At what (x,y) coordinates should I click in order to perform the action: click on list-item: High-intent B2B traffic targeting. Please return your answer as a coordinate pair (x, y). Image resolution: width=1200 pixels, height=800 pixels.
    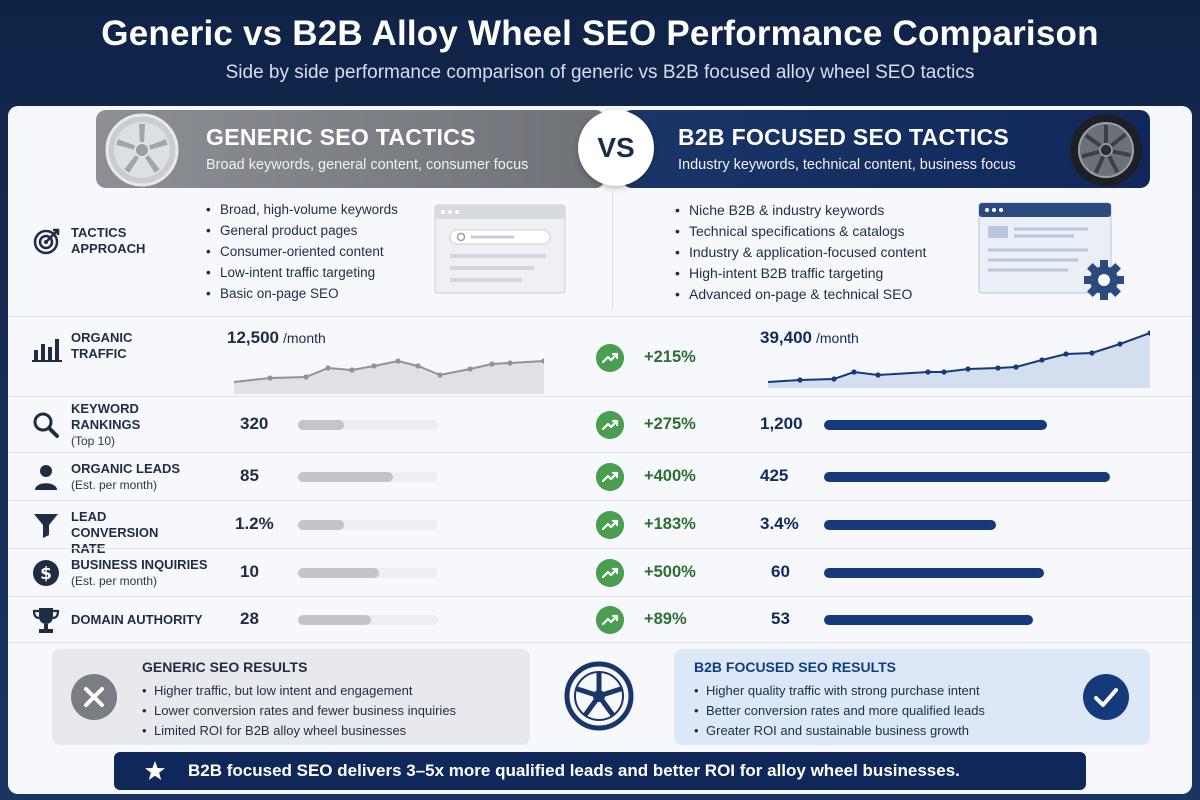
    Looking at the image, I should click on (800, 273).